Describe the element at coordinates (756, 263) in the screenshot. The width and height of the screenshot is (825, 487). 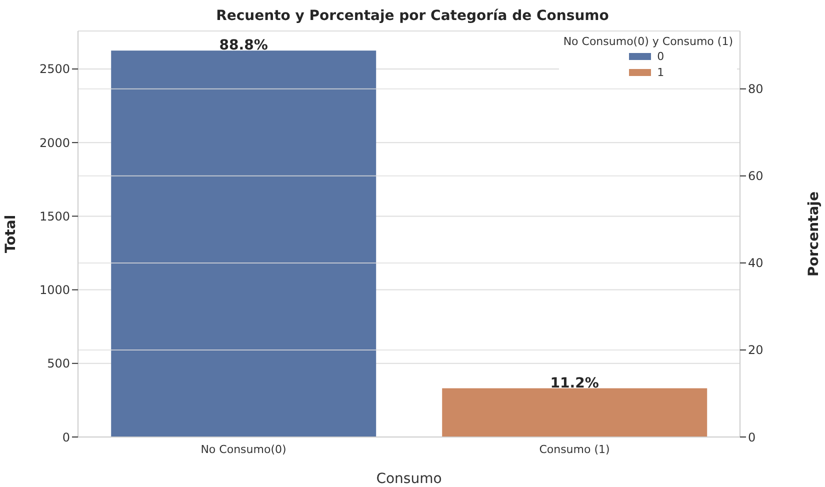
I see `y2-tick-label: 40` at that location.